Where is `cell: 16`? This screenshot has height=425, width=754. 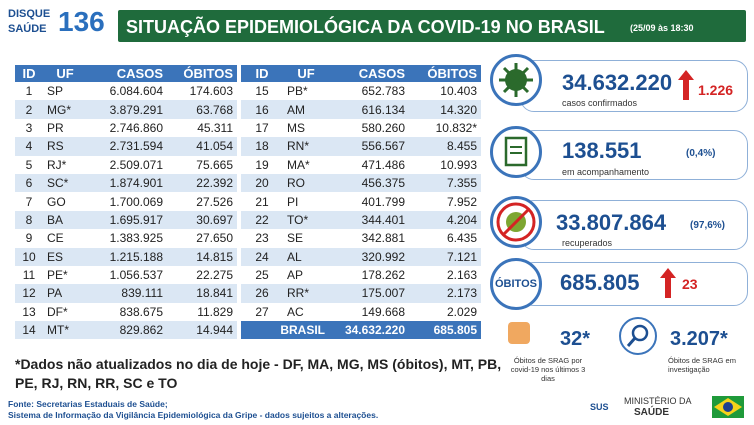 cell: 16 is located at coordinates (262, 109).